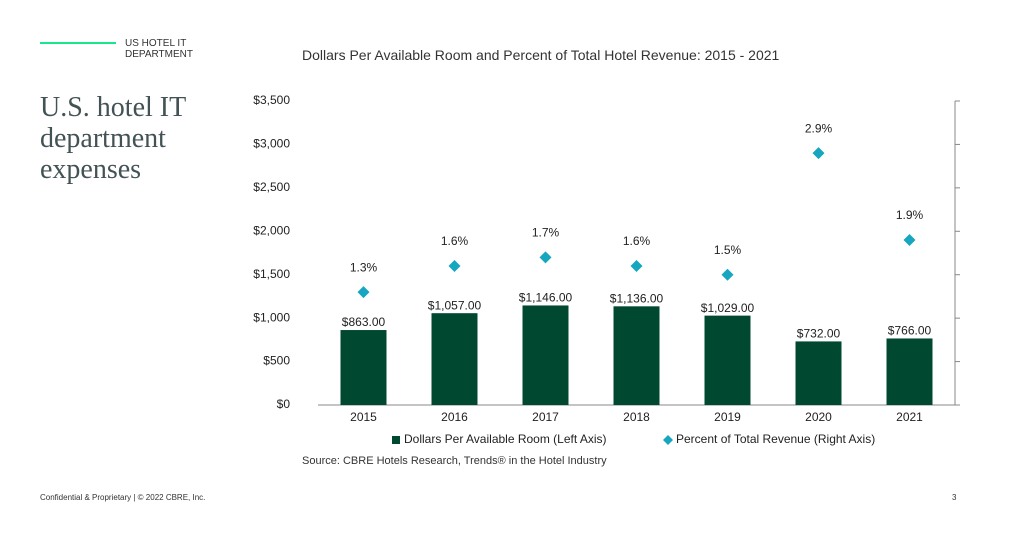 This screenshot has width=1024, height=535. I want to click on y-tick-label: $3,000, so click(271, 144).